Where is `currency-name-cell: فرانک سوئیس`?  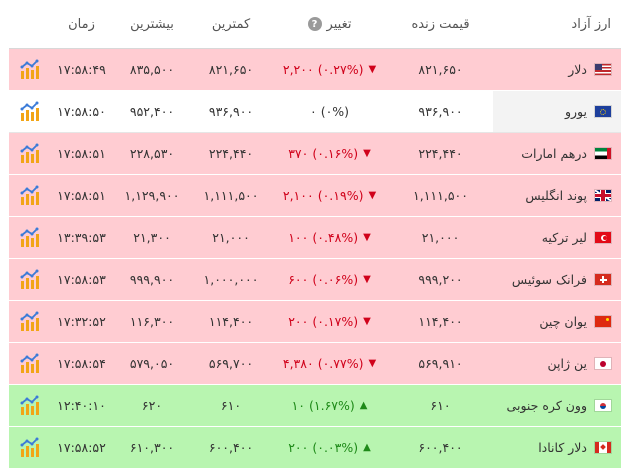 currency-name-cell: فرانک سوئیس is located at coordinates (557, 279).